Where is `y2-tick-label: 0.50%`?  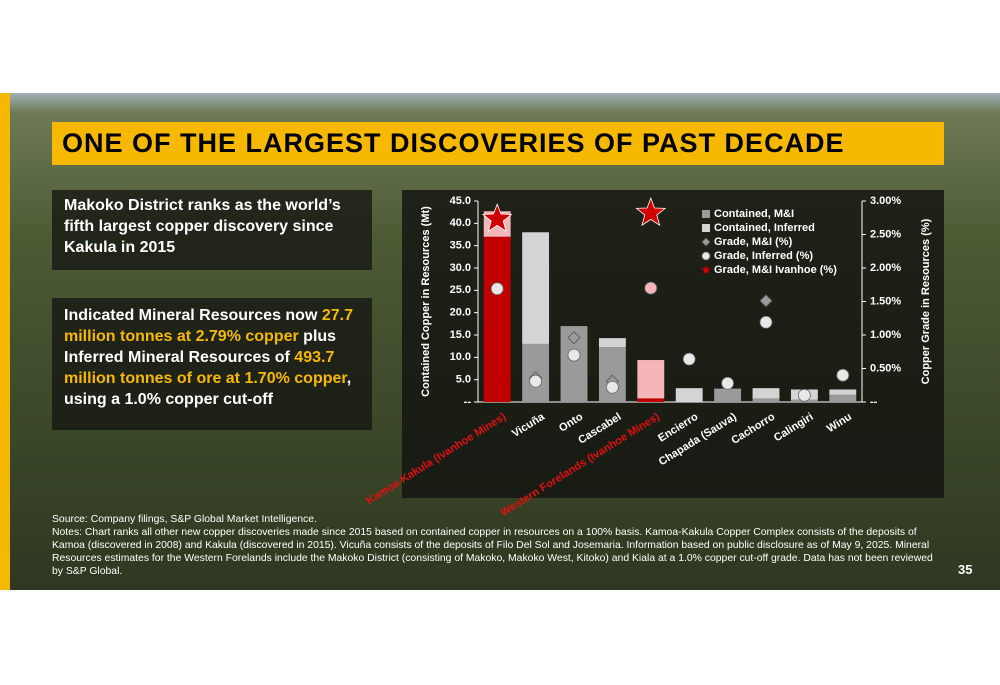
y2-tick-label: 0.50% is located at coordinates (885, 368).